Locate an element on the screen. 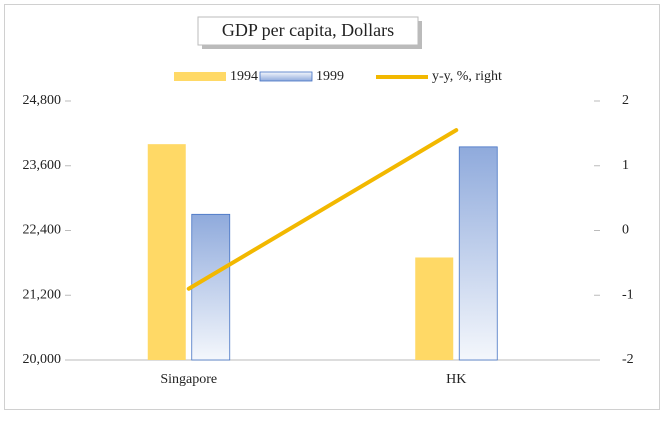  y2-tick-label: 0 is located at coordinates (625, 230).